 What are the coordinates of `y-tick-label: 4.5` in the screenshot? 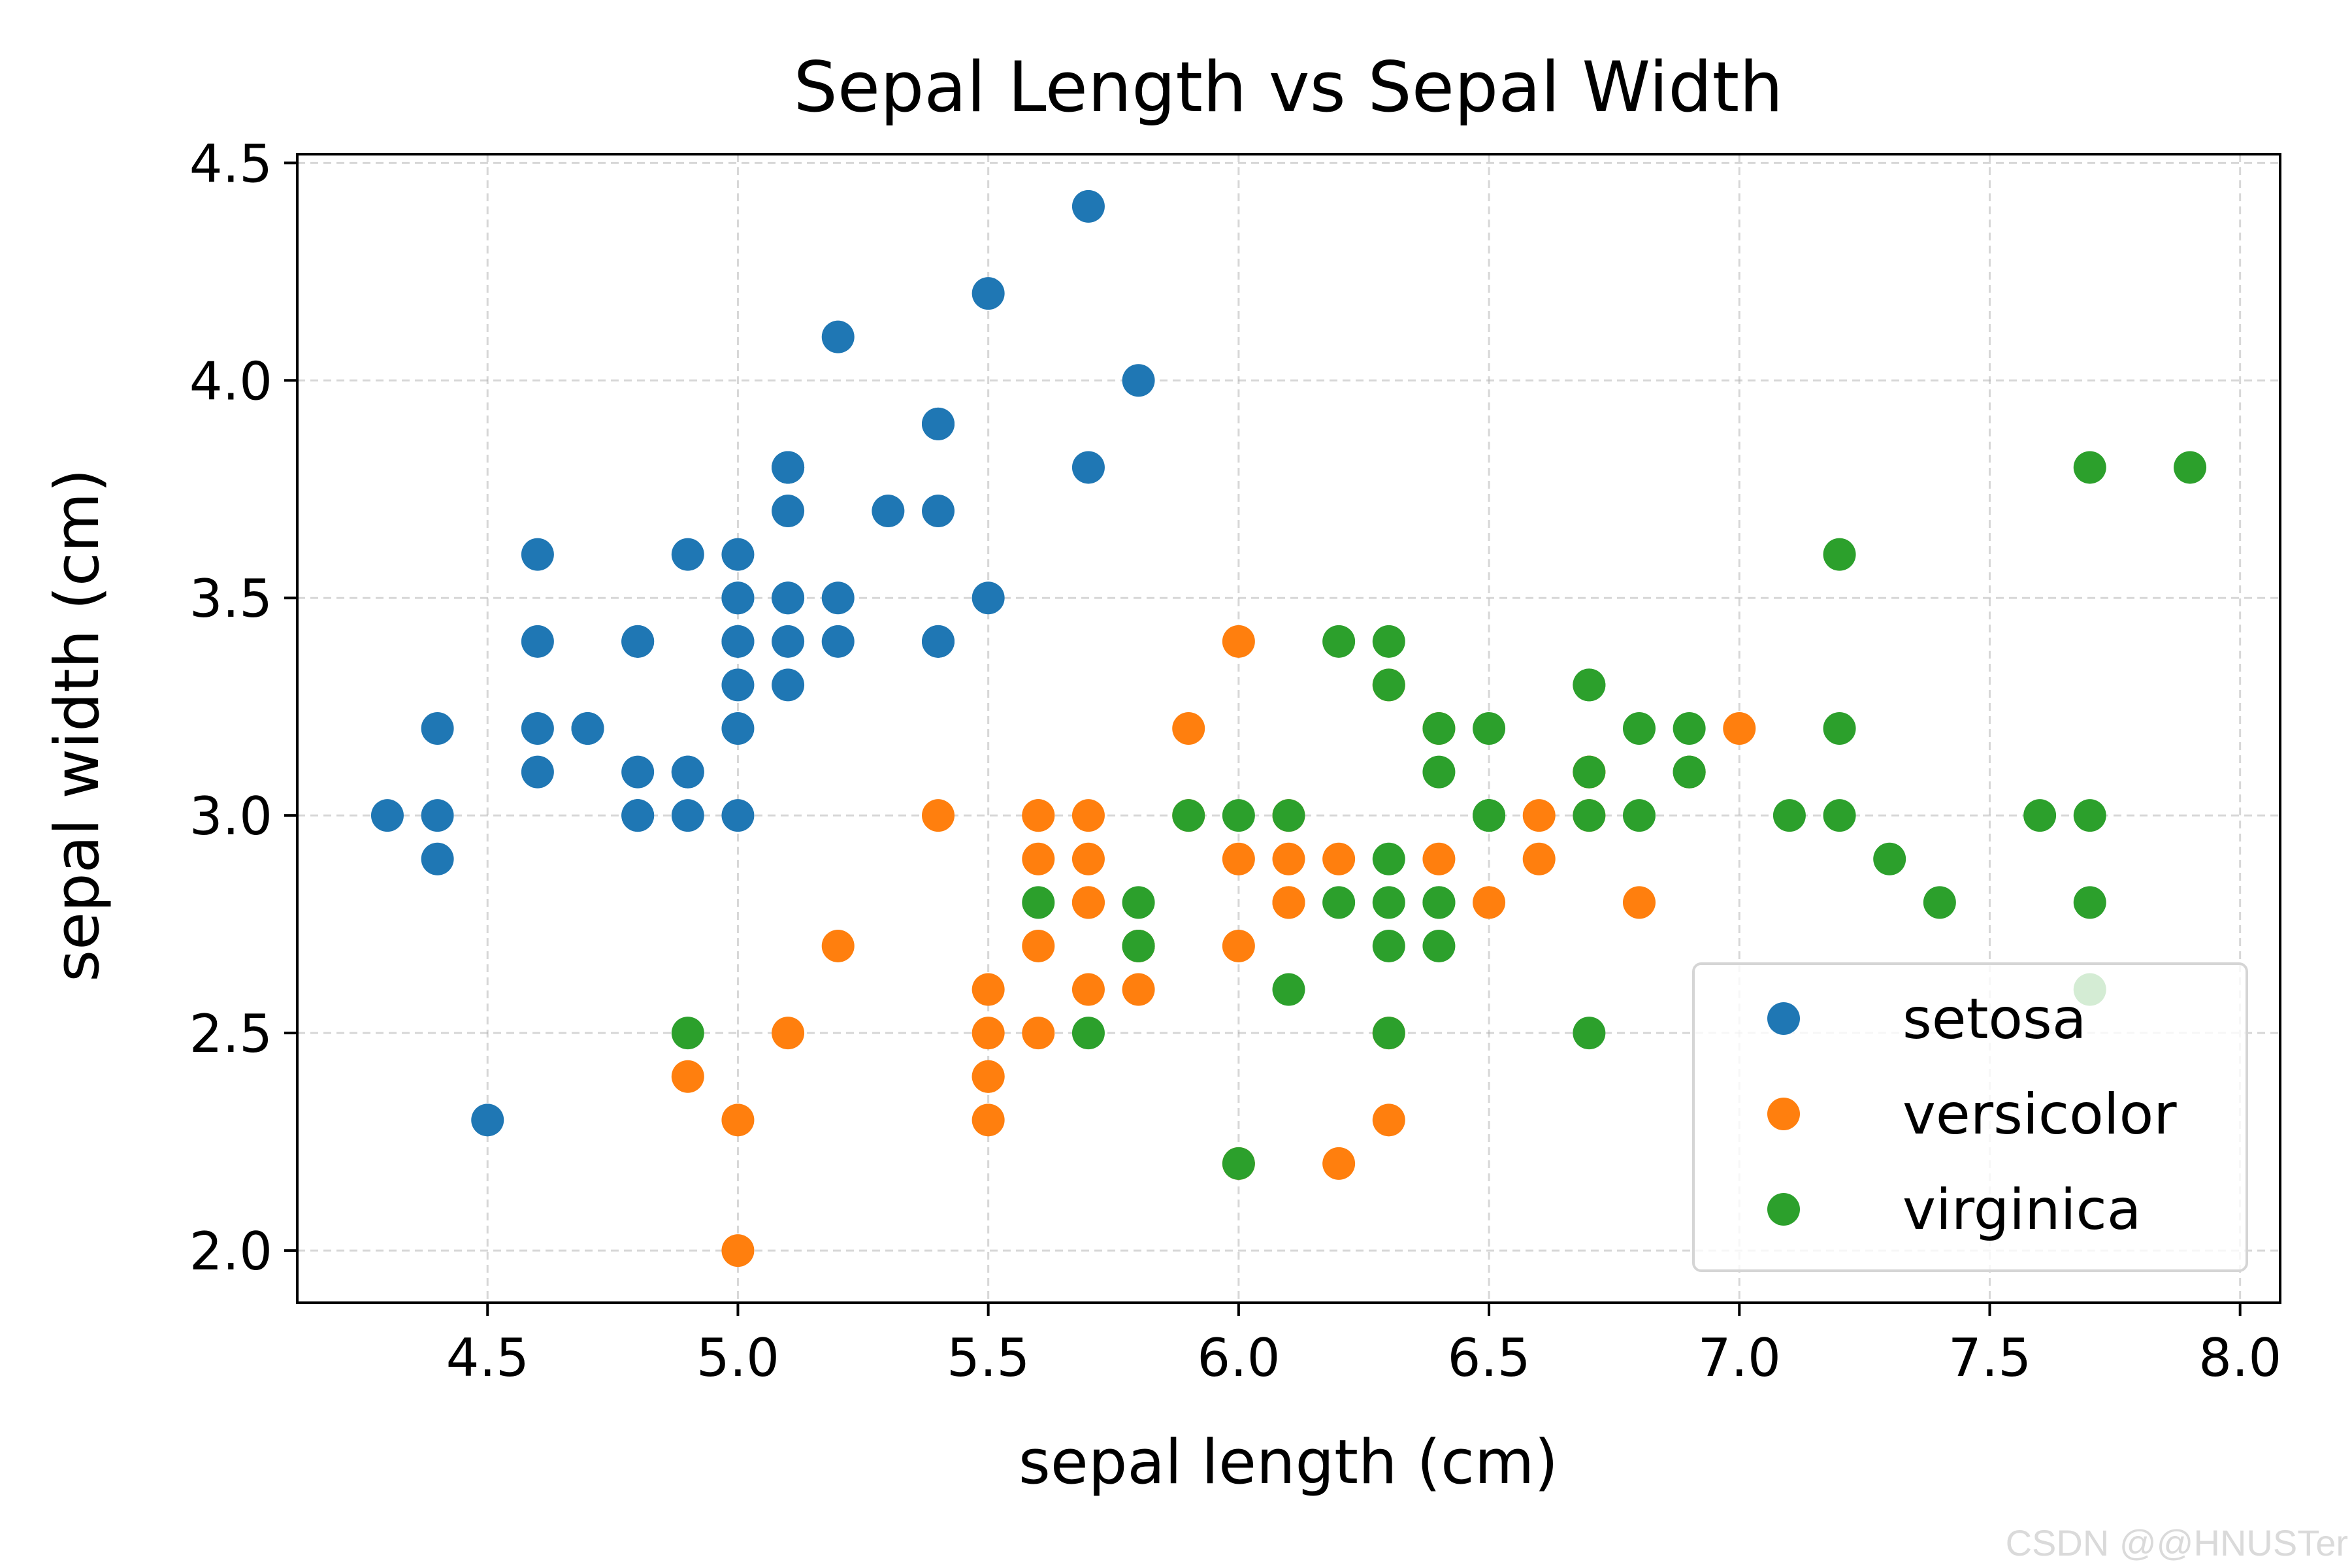 It's located at (230, 163).